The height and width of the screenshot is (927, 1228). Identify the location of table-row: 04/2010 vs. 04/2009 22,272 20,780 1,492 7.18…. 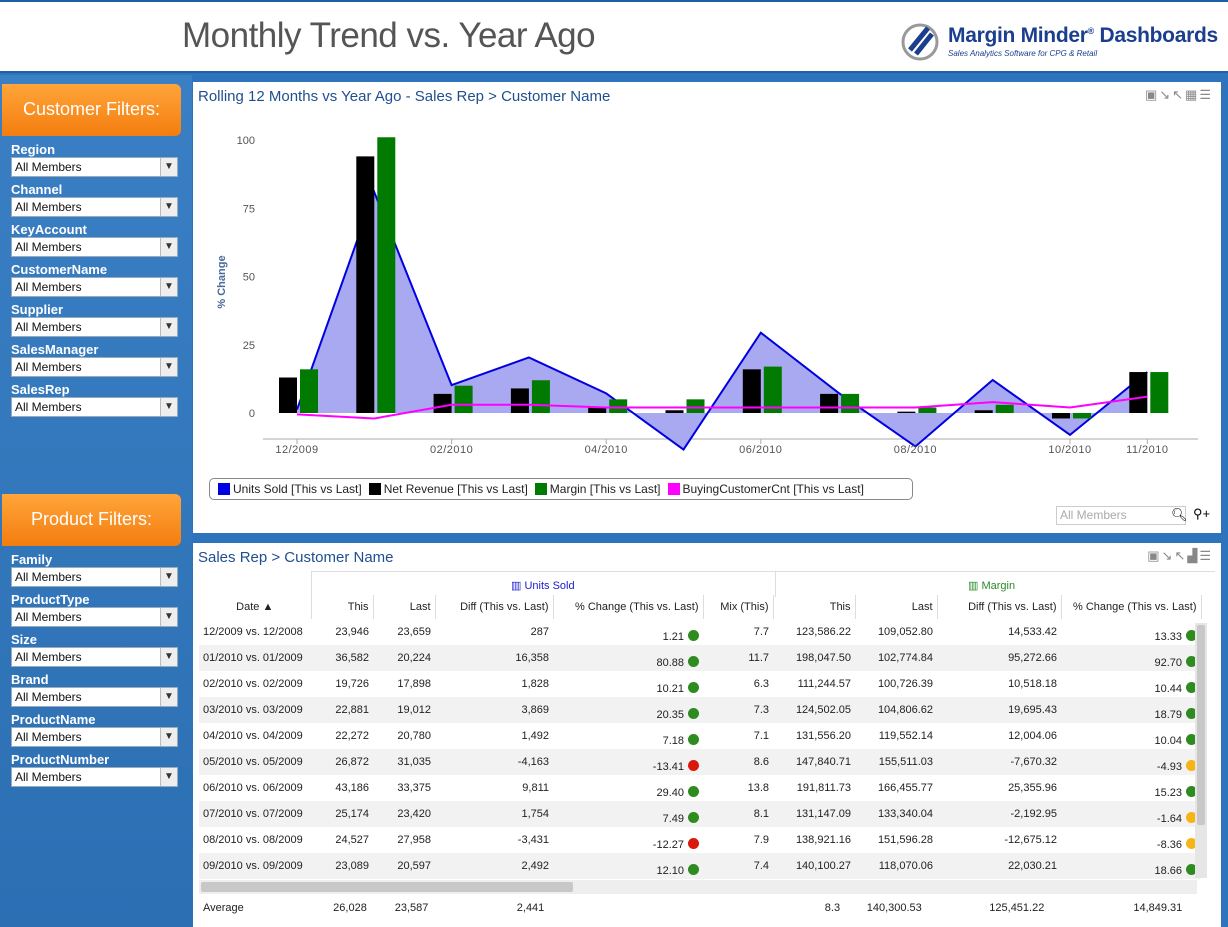
(700, 736).